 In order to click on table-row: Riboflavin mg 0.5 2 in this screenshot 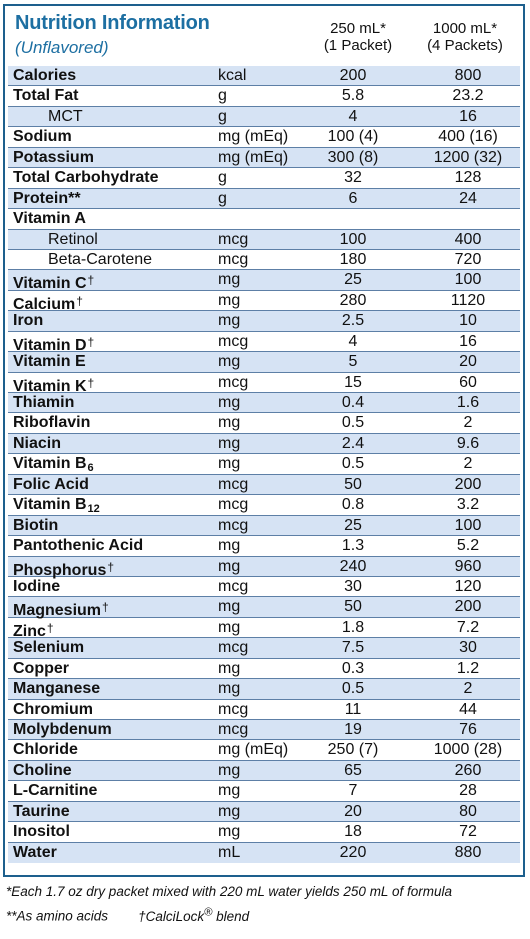, I will do `click(264, 423)`.